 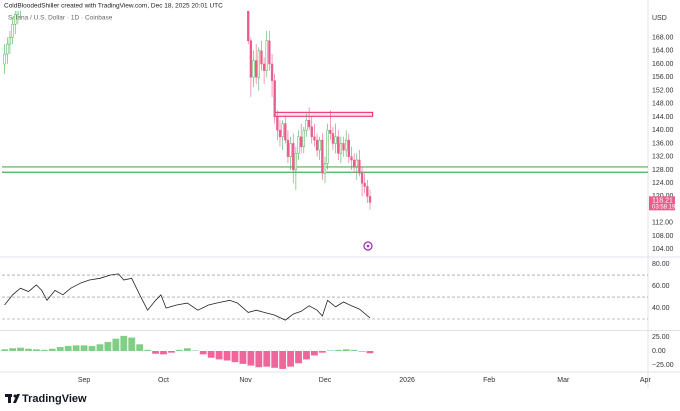 What do you see at coordinates (563, 380) in the screenshot?
I see `x-tick-label: Mar` at bounding box center [563, 380].